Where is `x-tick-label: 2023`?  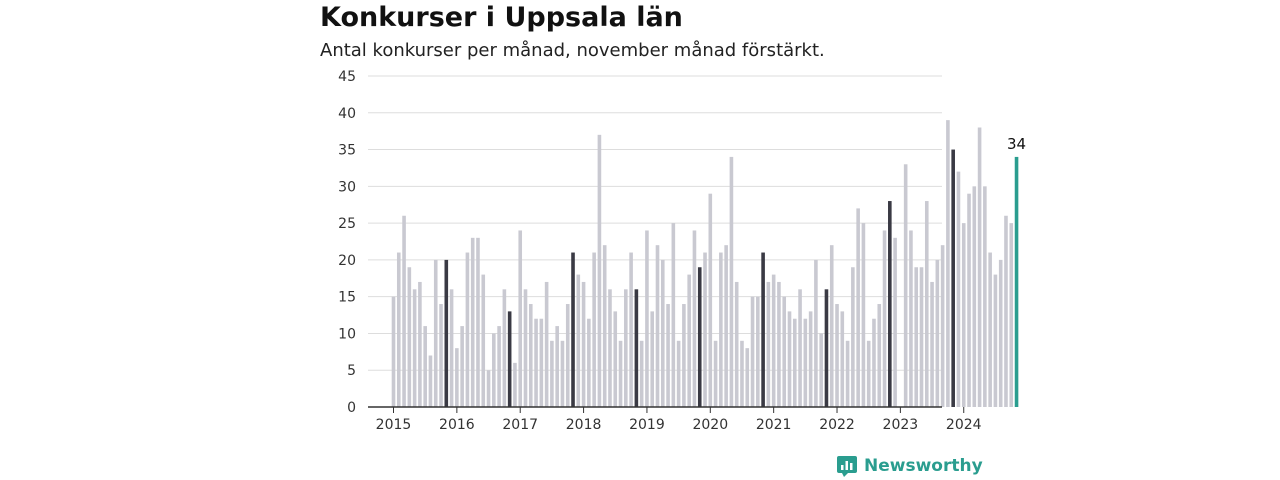
x-tick-label: 2023 is located at coordinates (901, 425).